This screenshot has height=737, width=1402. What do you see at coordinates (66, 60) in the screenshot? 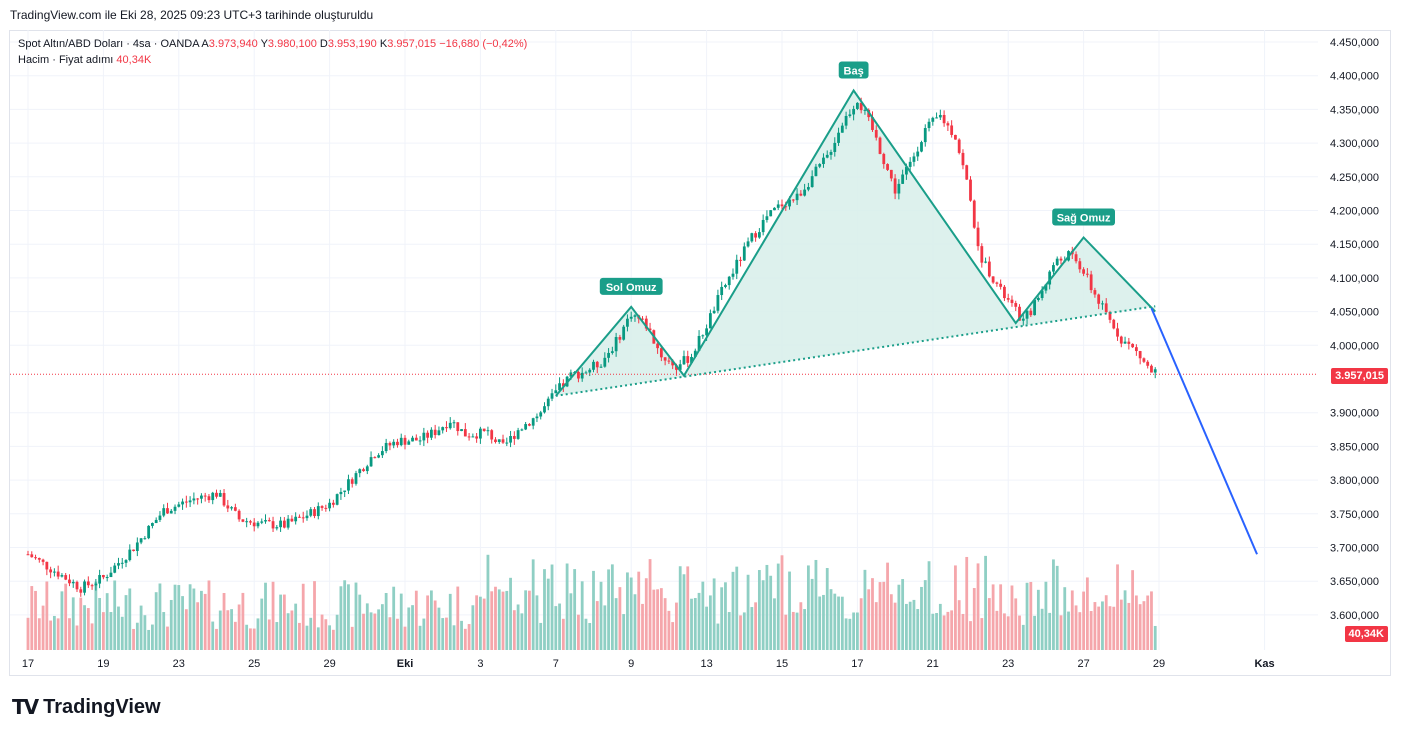
I see `legend-volume-label: Hacim · Fiyat adımı` at bounding box center [66, 60].